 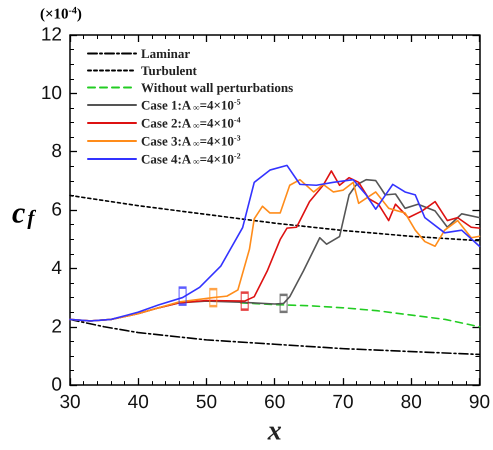 What do you see at coordinates (70, 403) in the screenshot?
I see `x-tick-label: 30` at bounding box center [70, 403].